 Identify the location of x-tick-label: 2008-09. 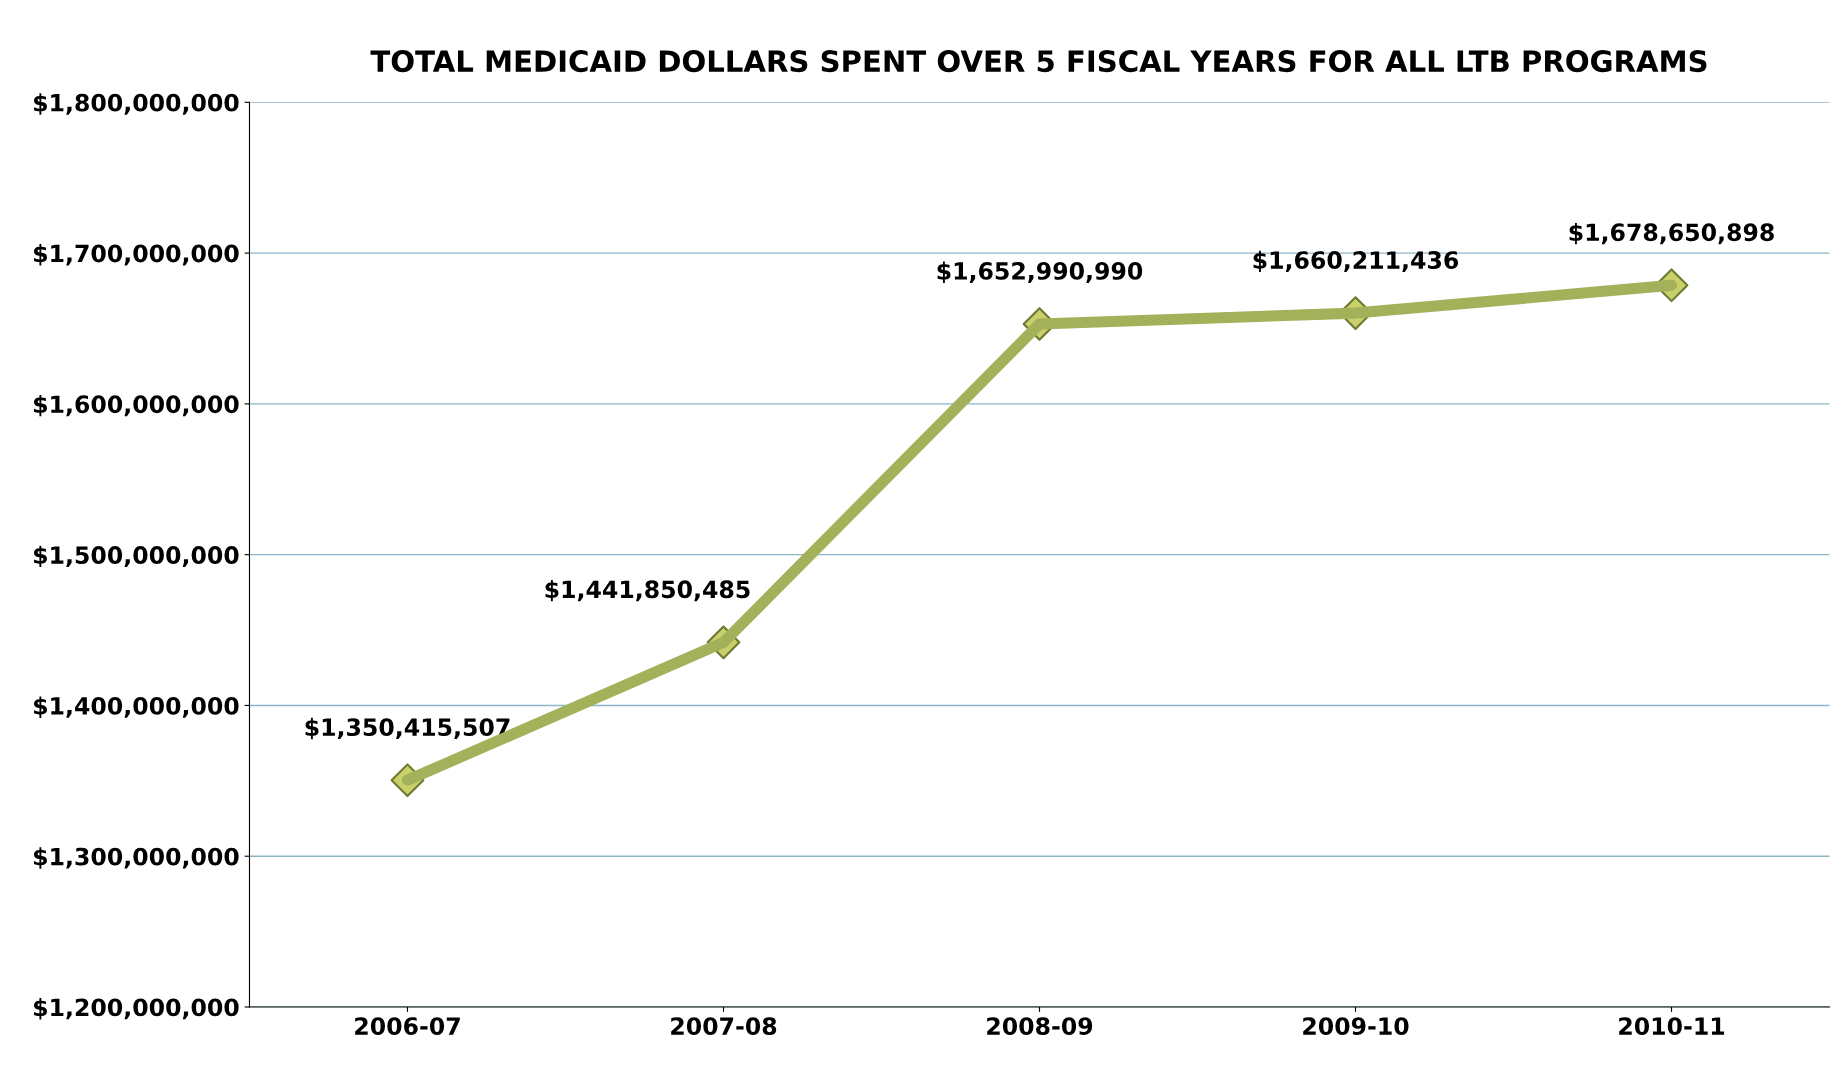
(1040, 1026).